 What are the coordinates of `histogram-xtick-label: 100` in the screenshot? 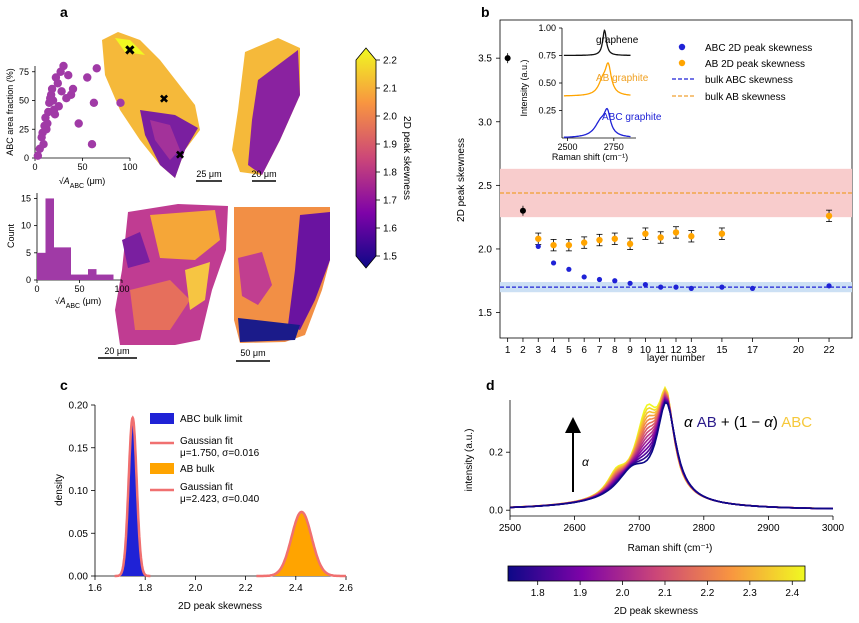 It's located at (121, 289).